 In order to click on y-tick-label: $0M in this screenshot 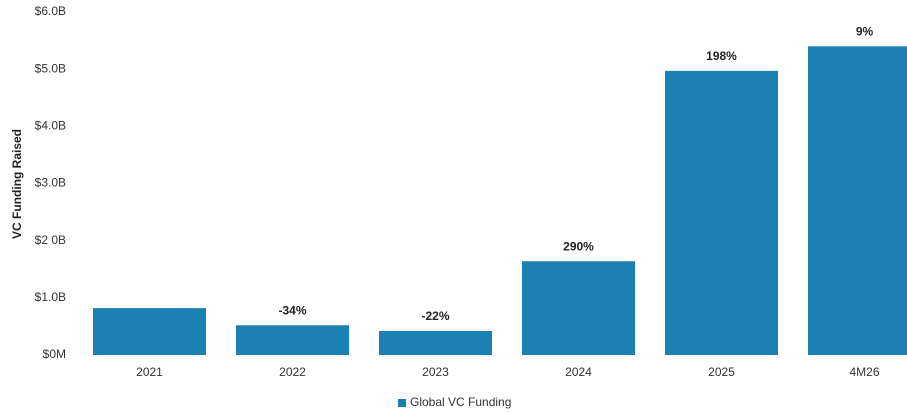, I will do `click(54, 354)`.